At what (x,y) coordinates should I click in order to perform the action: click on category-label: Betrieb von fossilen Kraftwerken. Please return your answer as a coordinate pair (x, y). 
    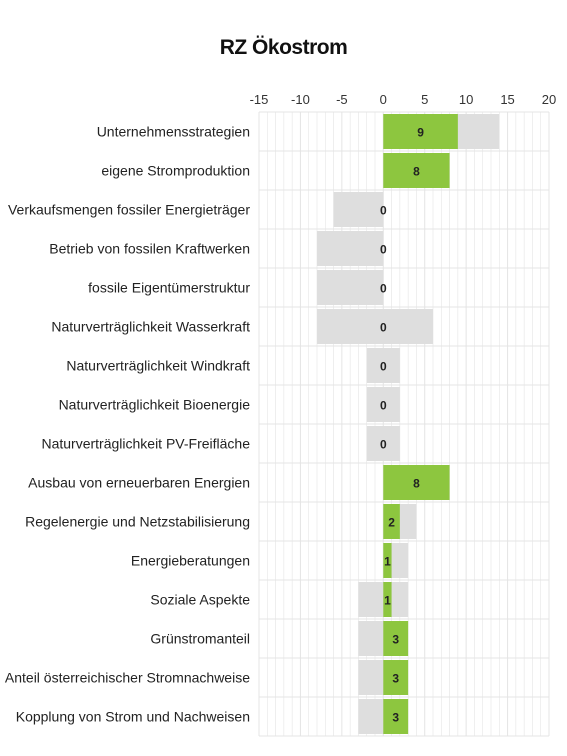
    Looking at the image, I should click on (149, 249).